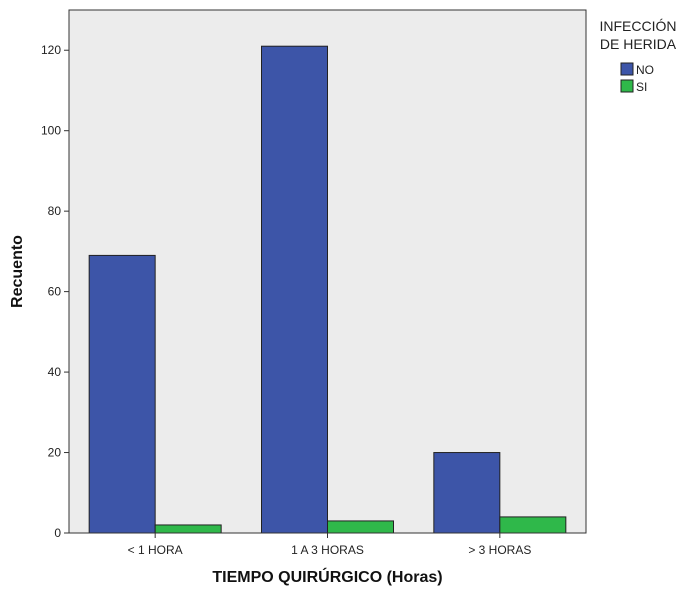  Describe the element at coordinates (645, 70) in the screenshot. I see `legend-label-no: NO` at that location.